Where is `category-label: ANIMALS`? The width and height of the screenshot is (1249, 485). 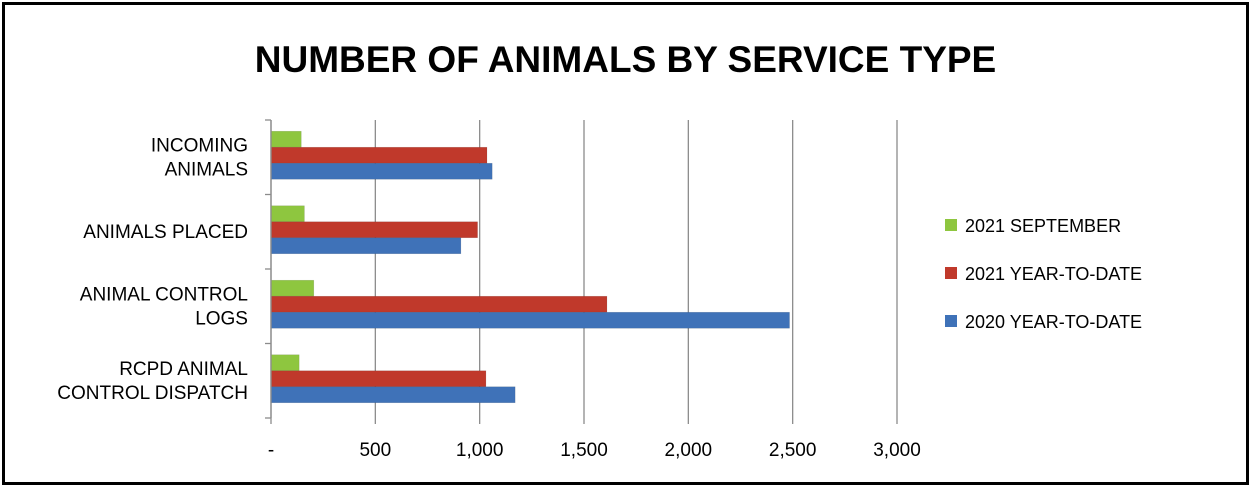 category-label: ANIMALS is located at coordinates (206, 169).